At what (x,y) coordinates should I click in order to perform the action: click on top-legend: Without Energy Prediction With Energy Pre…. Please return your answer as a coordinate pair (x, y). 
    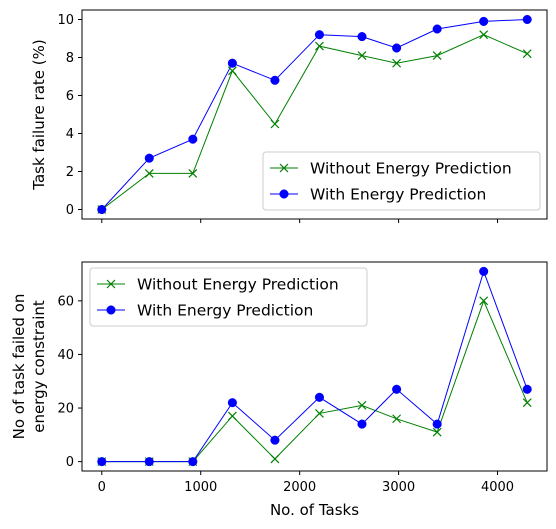
    Looking at the image, I should click on (401, 181).